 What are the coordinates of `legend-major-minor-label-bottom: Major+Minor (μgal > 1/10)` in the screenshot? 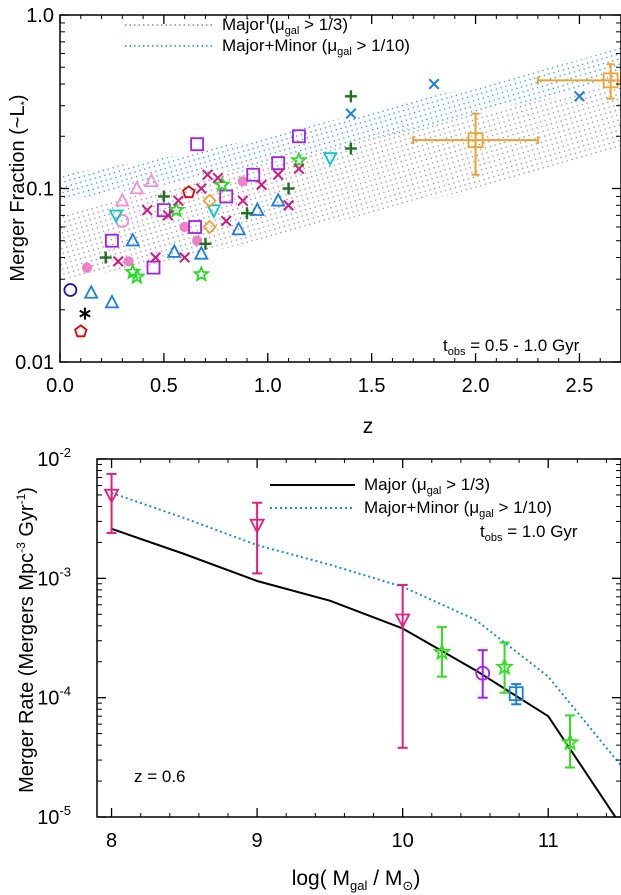 It's located at (458, 509).